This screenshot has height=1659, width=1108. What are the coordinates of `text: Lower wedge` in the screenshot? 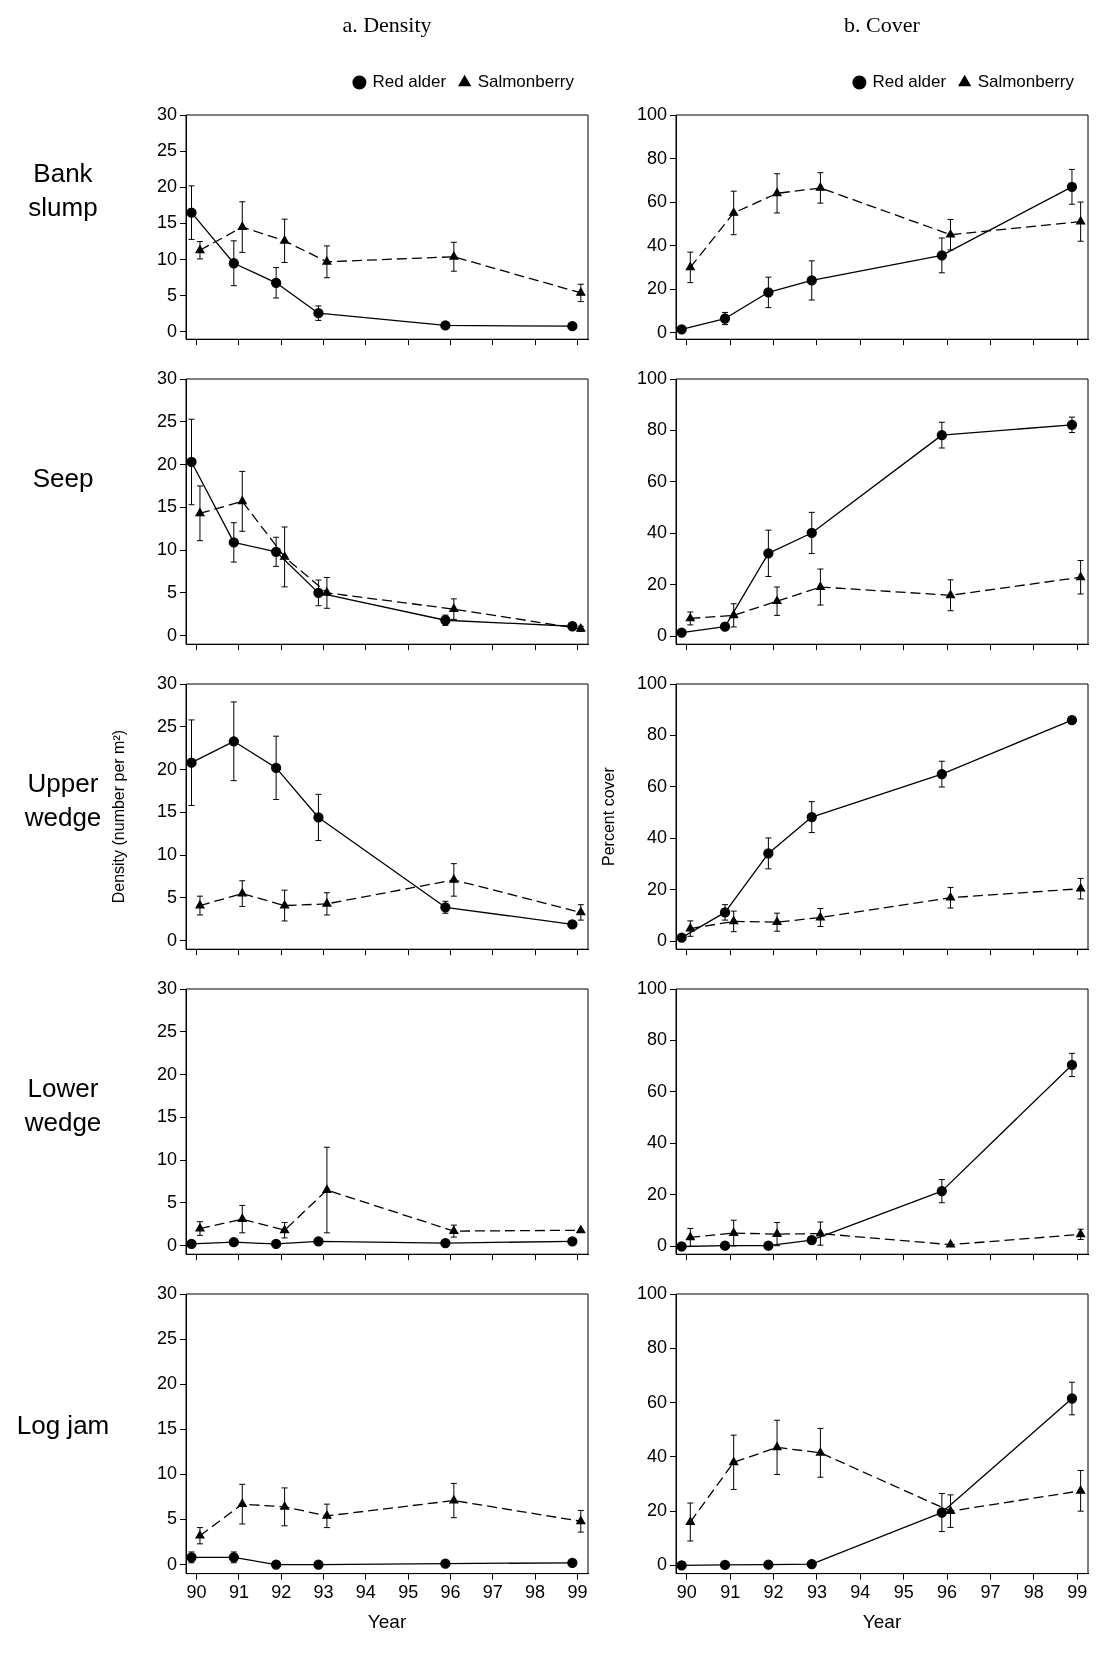 It's located at (63, 1105).